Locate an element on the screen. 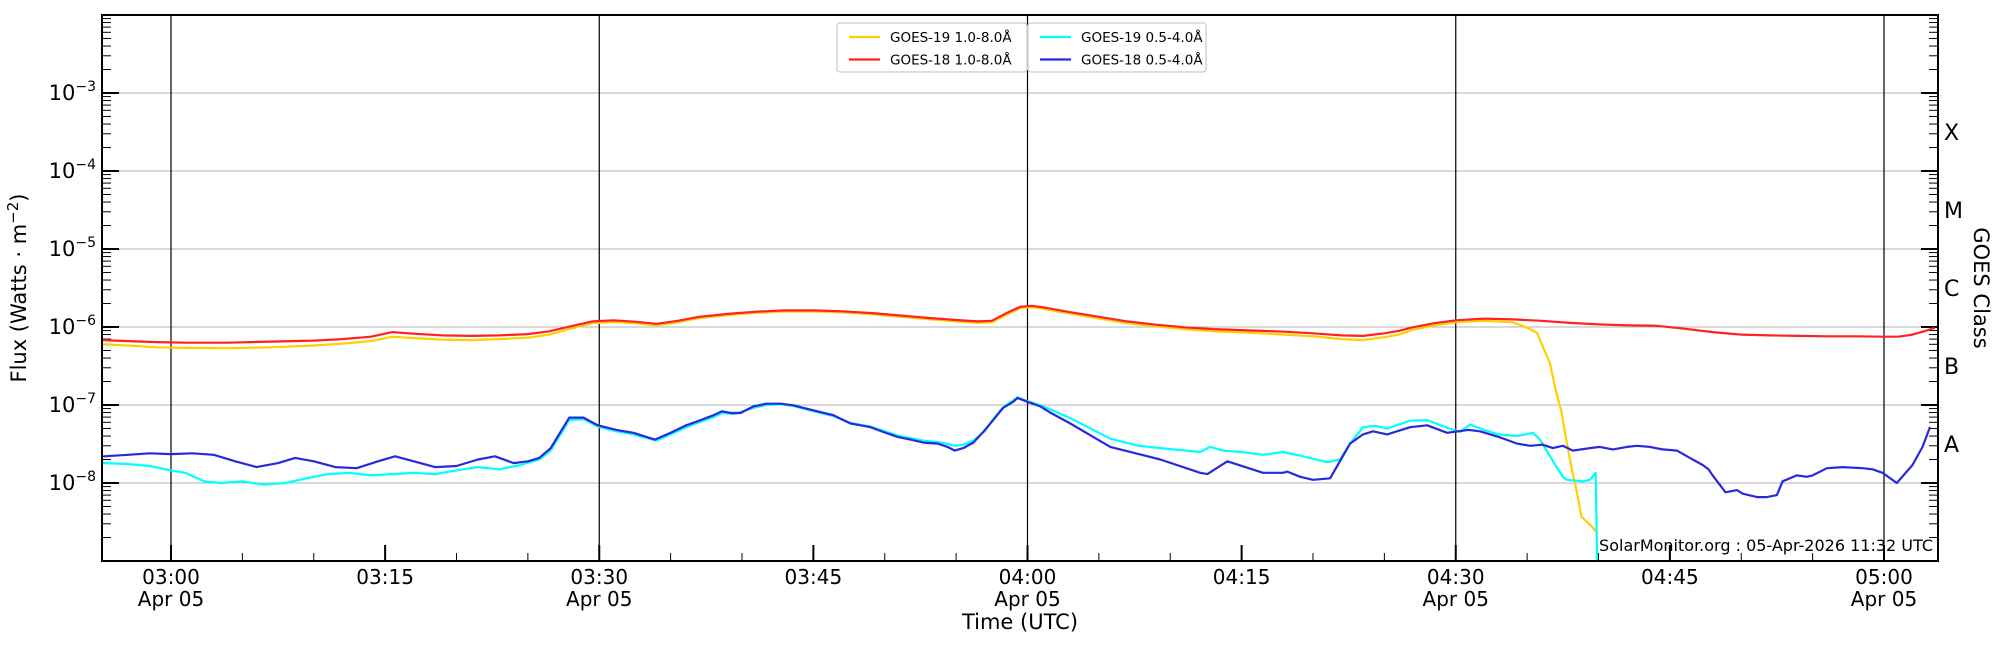  goes-class-letter-C: C is located at coordinates (1951, 289).